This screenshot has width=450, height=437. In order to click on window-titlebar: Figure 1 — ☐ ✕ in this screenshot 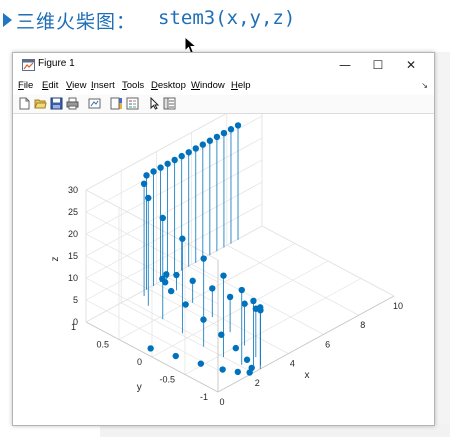, I will do `click(223, 65)`.